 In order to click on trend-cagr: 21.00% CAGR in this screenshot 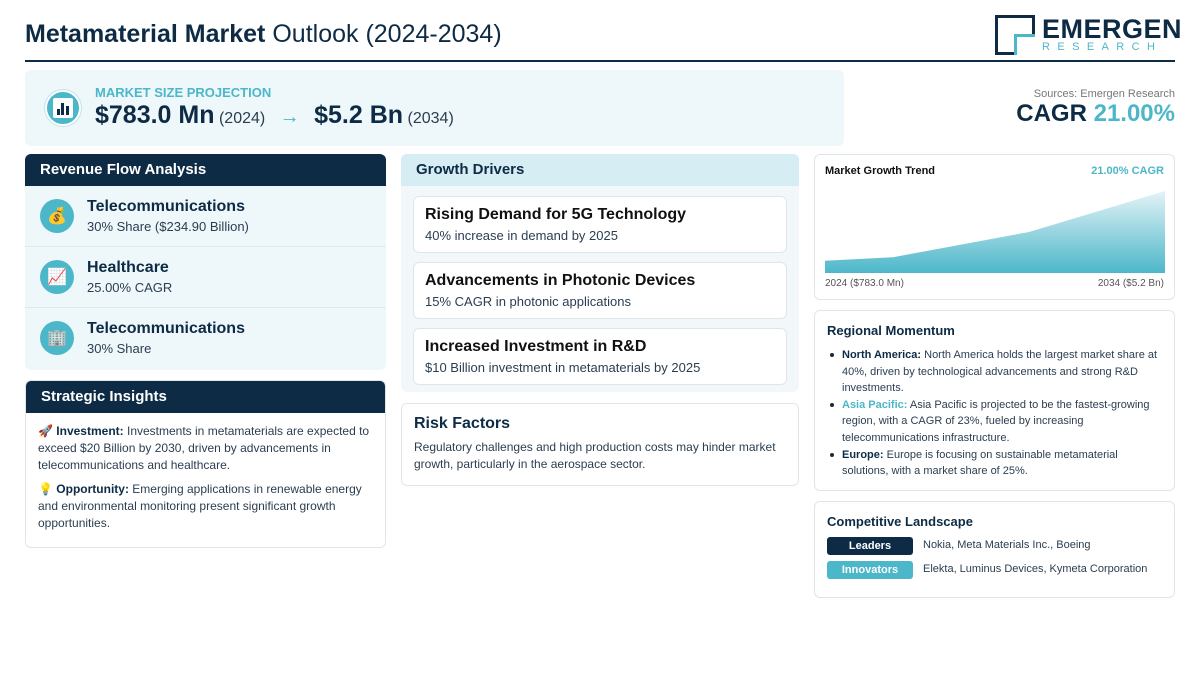, I will do `click(1127, 171)`.